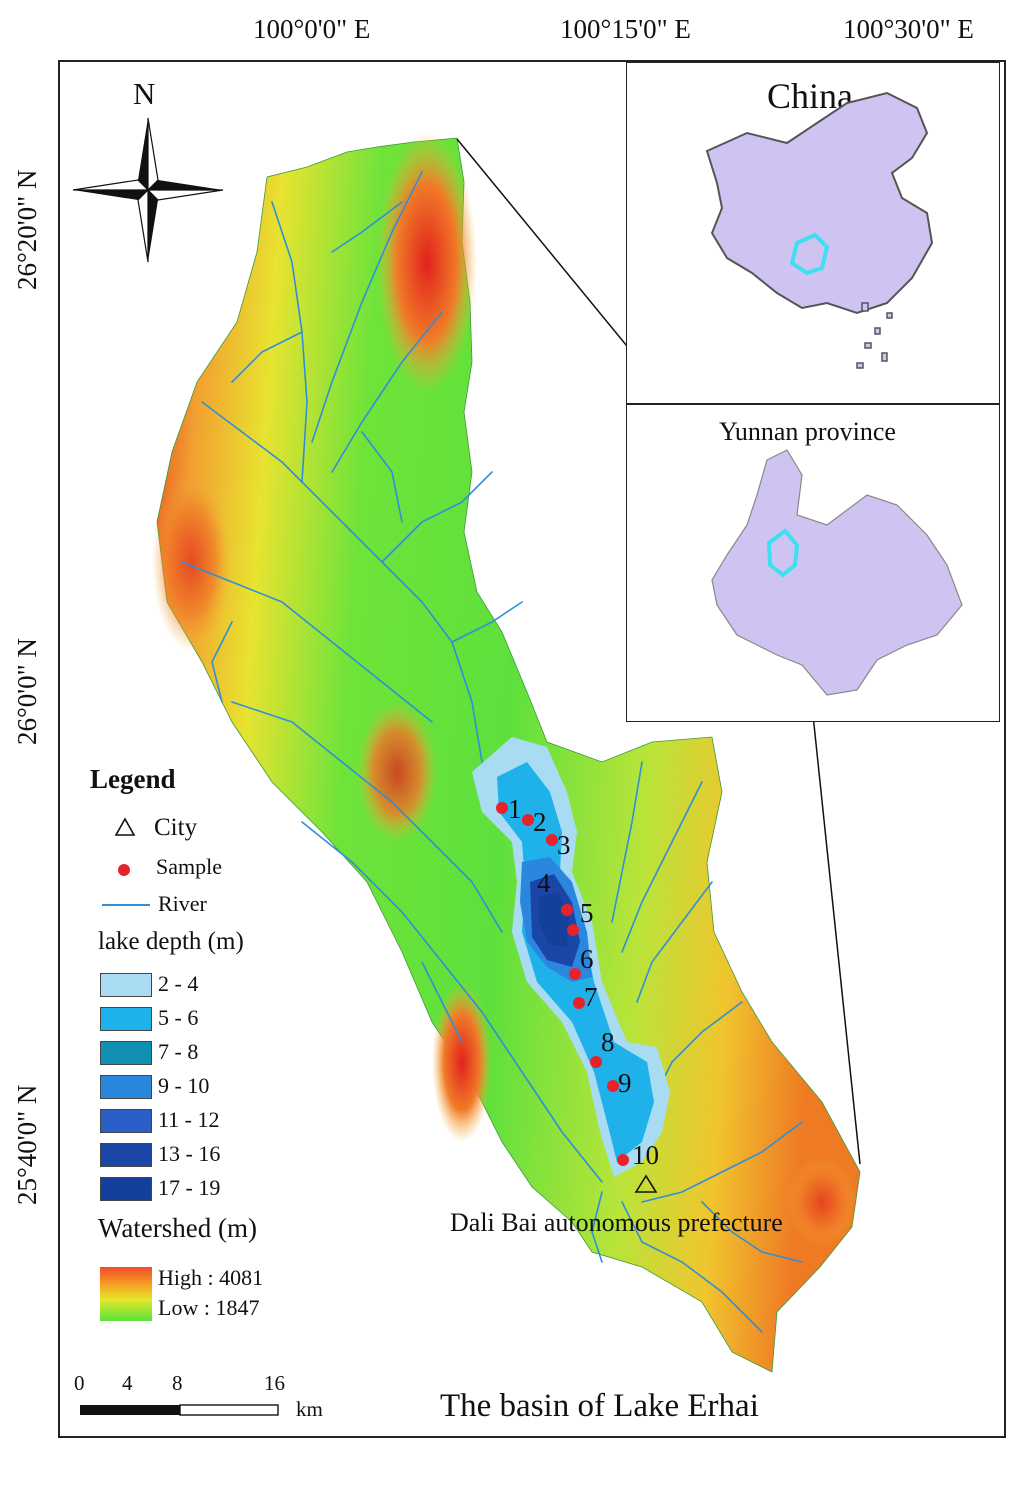 Image resolution: width=1026 pixels, height=1485 pixels. Describe the element at coordinates (625, 29) in the screenshot. I see `longitude-label-100-15: 100°15'0" E` at that location.